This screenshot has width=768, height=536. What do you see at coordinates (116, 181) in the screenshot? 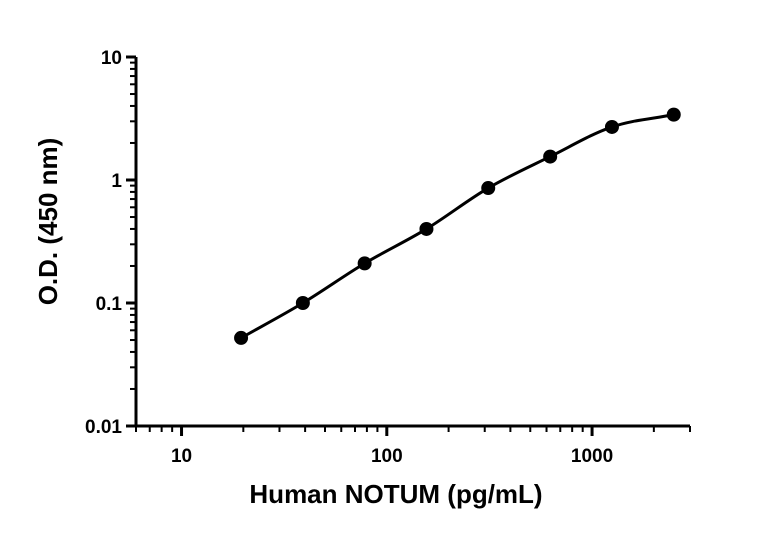
I see `y-tick-label: 1` at bounding box center [116, 181].